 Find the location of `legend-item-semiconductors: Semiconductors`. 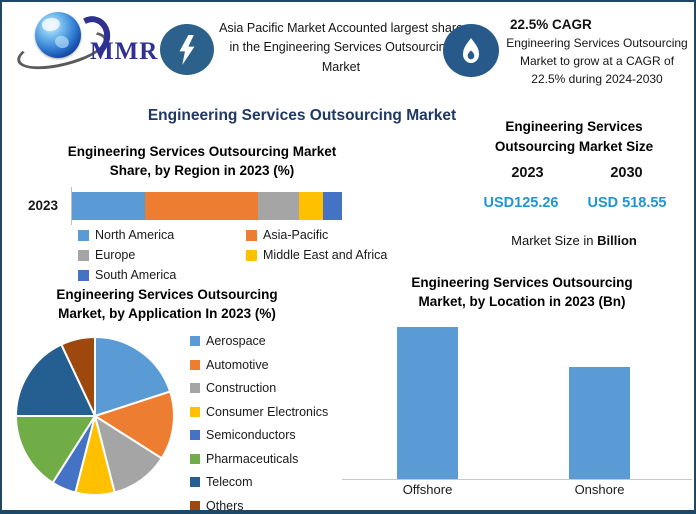

legend-item-semiconductors: Semiconductors is located at coordinates (259, 435).